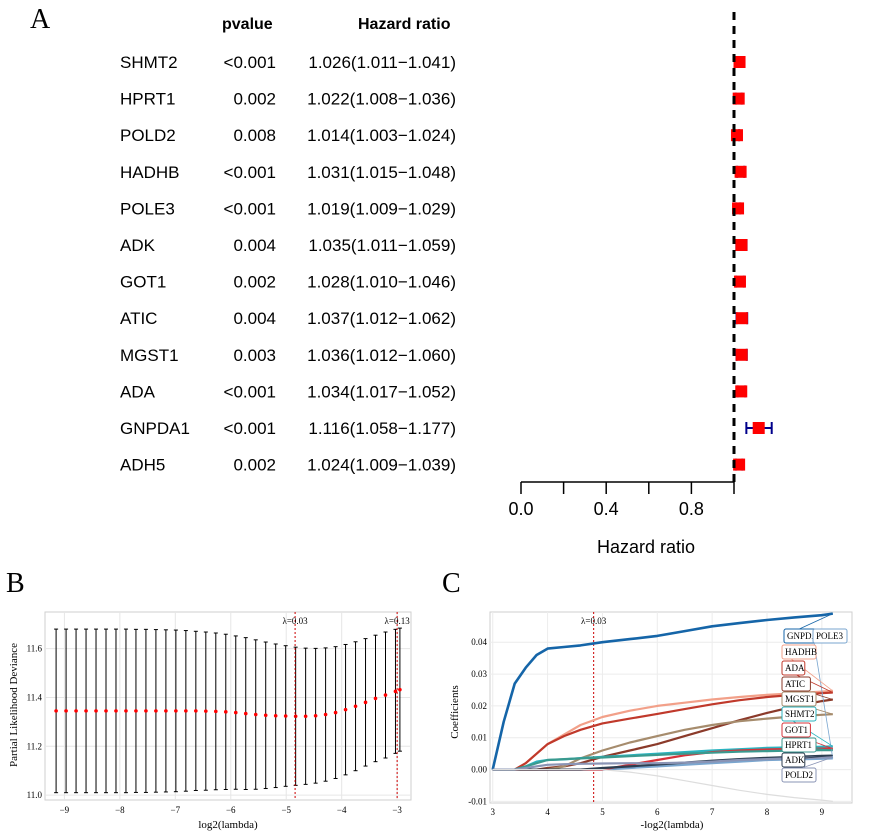 This screenshot has width=870, height=835. What do you see at coordinates (231, 810) in the screenshot?
I see `cv-x-tick-label: −6` at bounding box center [231, 810].